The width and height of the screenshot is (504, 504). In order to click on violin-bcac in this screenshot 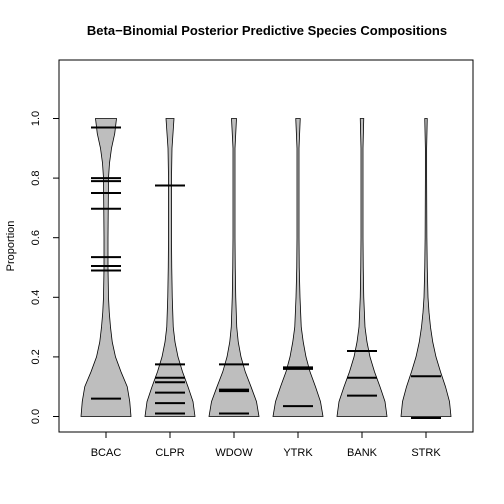, I will do `click(106, 267)`.